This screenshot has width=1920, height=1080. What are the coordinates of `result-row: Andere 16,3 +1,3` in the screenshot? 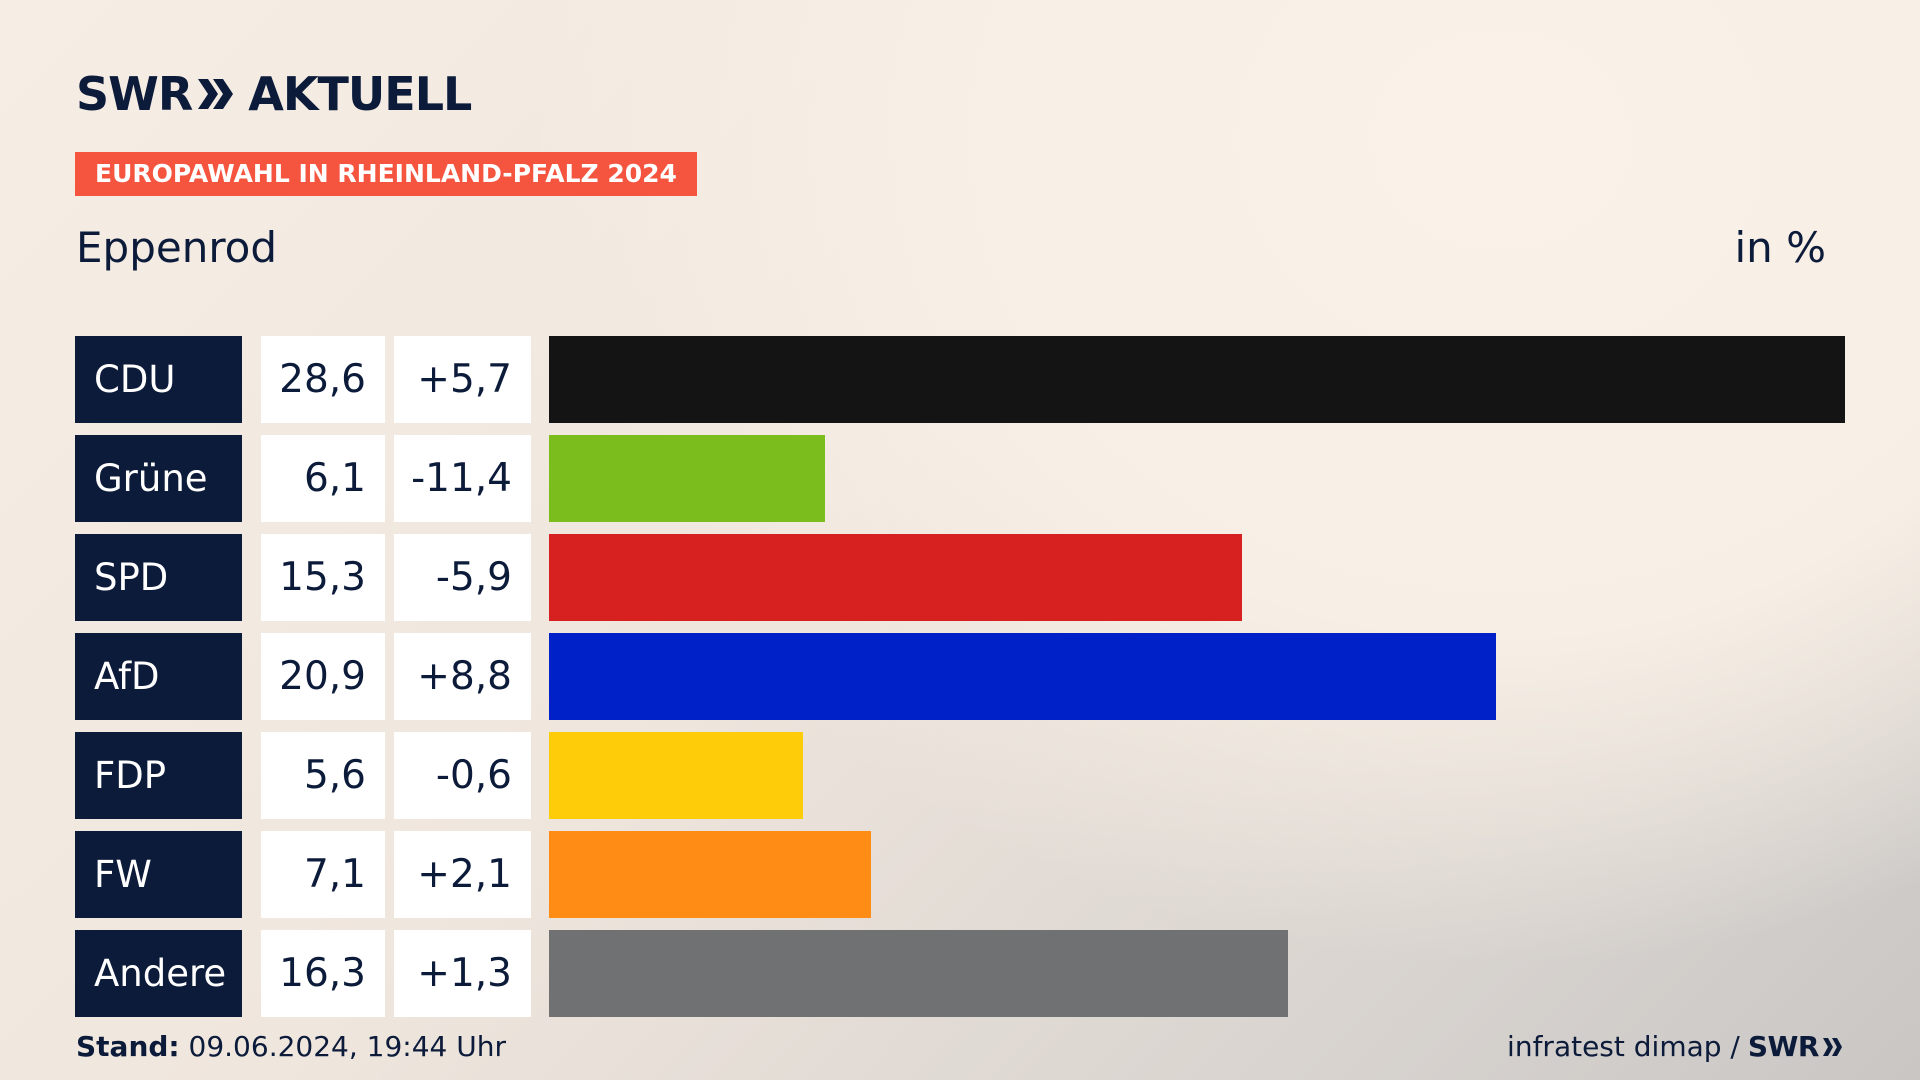 It's located at (960, 973).